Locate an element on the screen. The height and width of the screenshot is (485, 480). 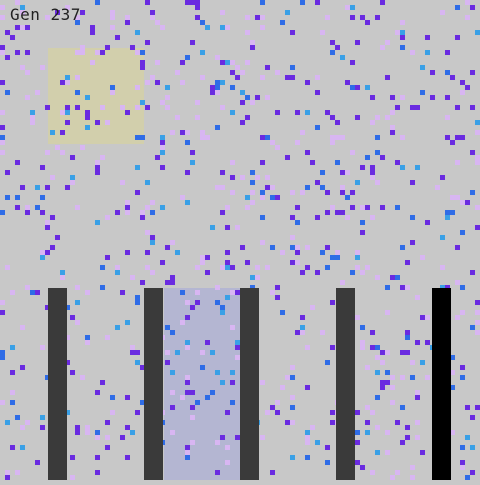
blue-zone is located at coordinates (202, 384).